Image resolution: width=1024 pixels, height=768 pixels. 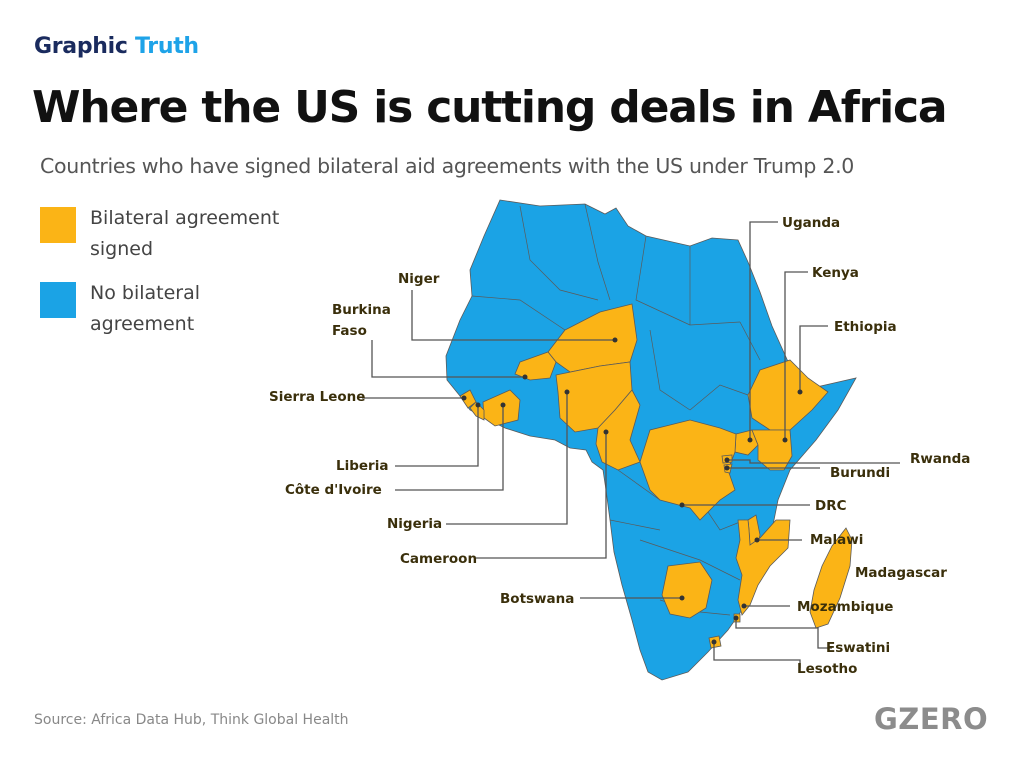 What do you see at coordinates (333, 490) in the screenshot?
I see `label-cote-divoire: Côte d'Ivoire` at bounding box center [333, 490].